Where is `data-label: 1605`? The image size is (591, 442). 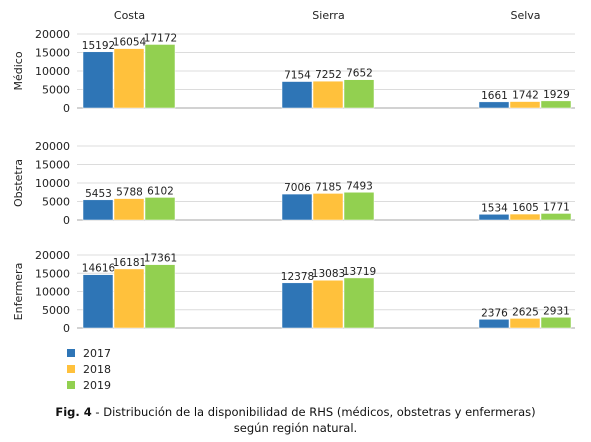 data-label: 1605 is located at coordinates (525, 208).